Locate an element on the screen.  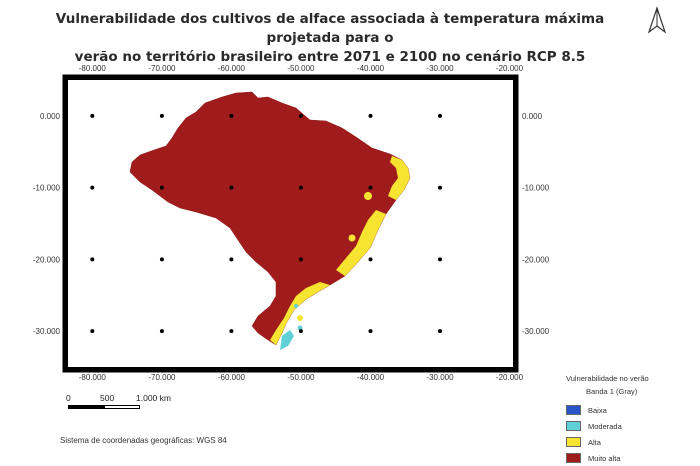
legend-title: Vulnerabilidade no verão is located at coordinates (607, 378).